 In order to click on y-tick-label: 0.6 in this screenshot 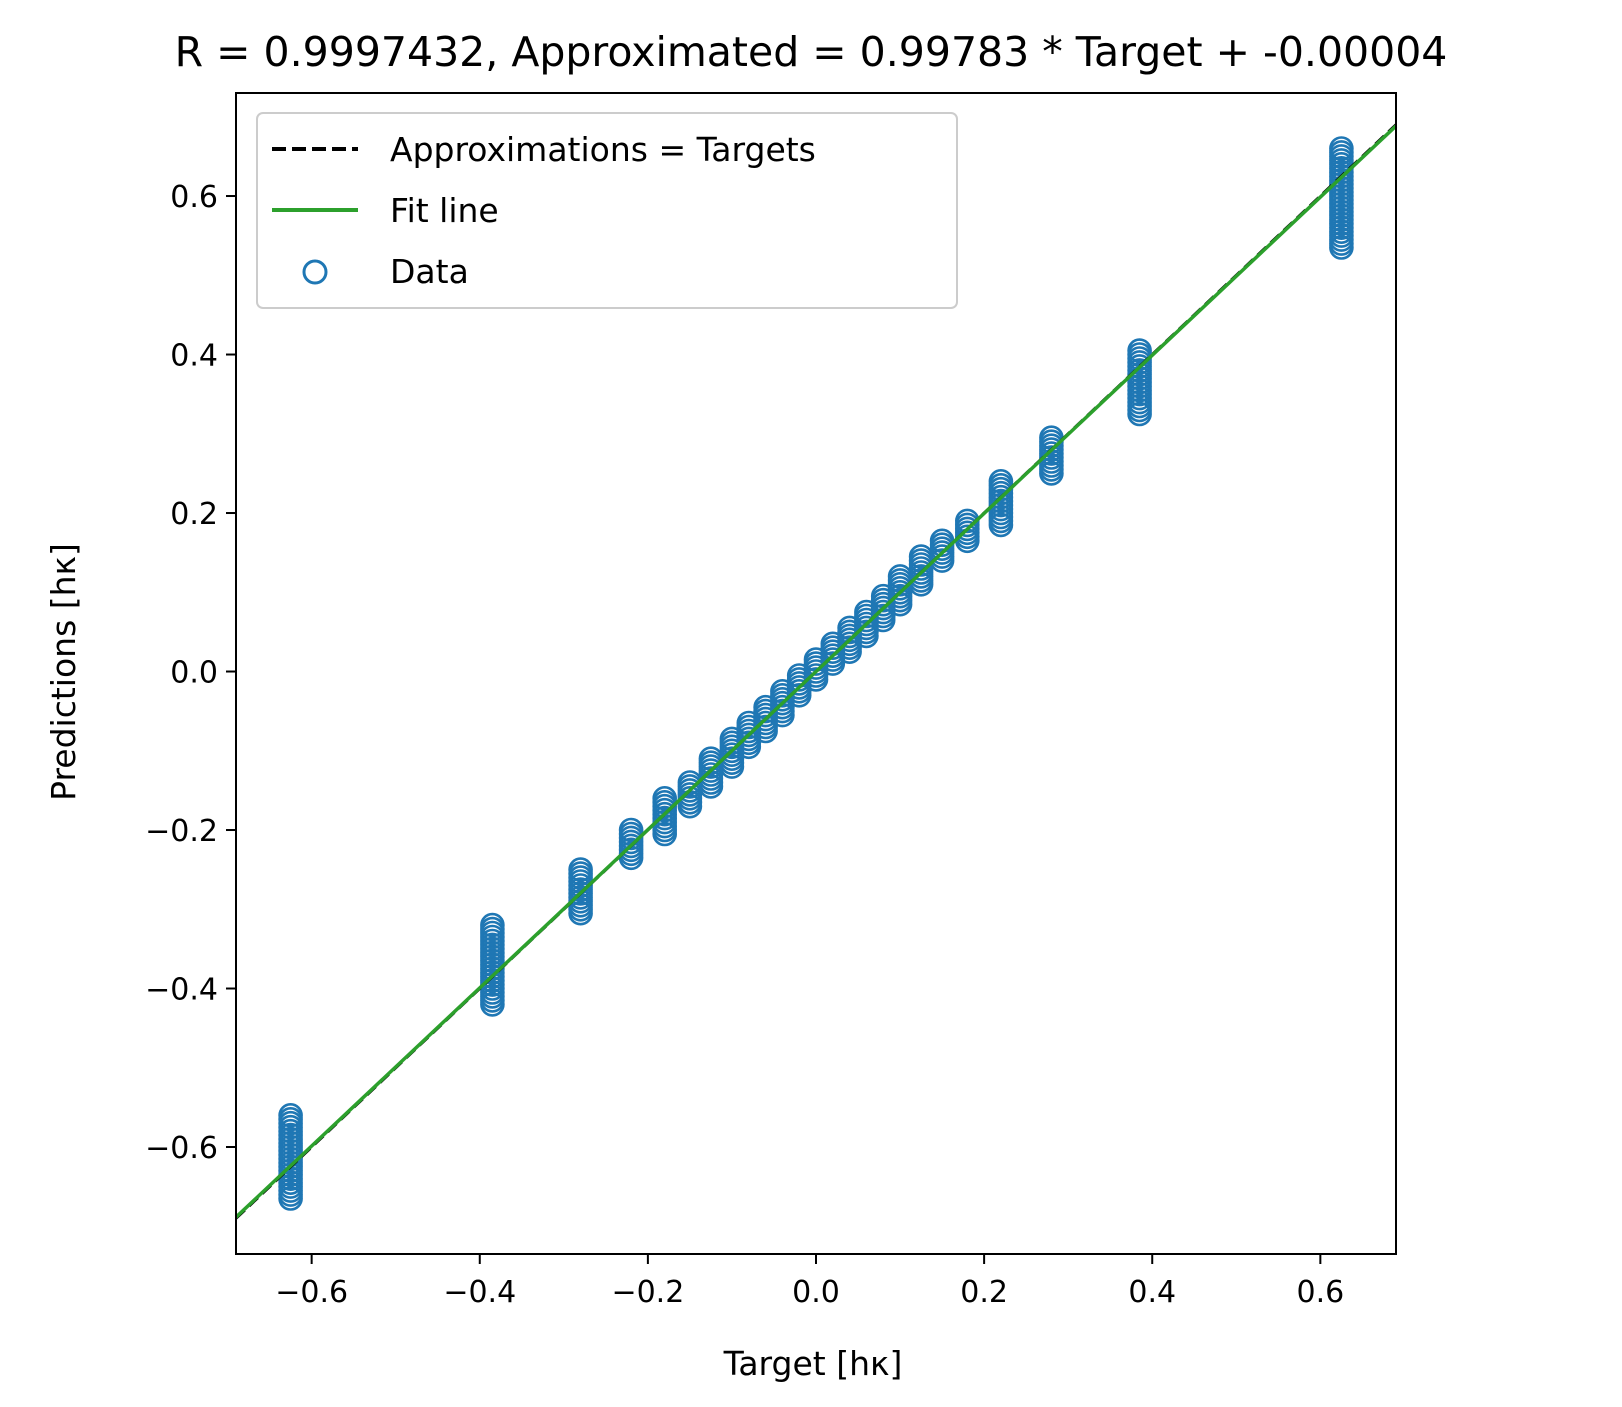, I will do `click(194, 197)`.